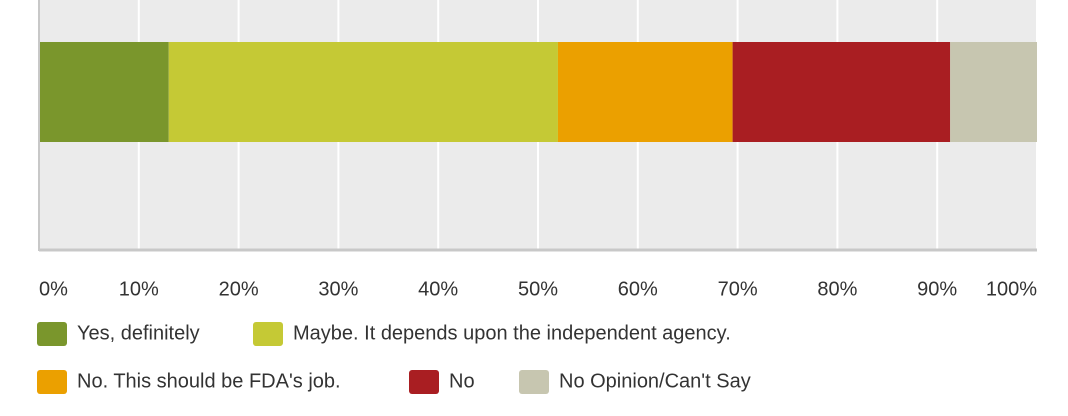 The width and height of the screenshot is (1068, 416). I want to click on legend-label: No. This should be FDA's job., so click(209, 381).